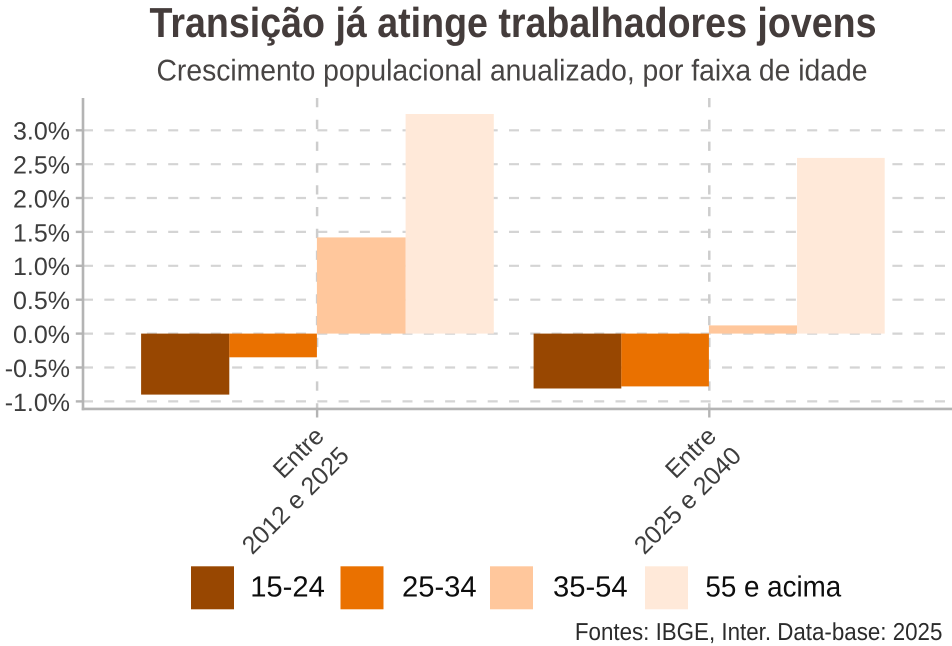 This screenshot has height=646, width=952. What do you see at coordinates (37, 403) in the screenshot?
I see `svg-text: -1.0%` at bounding box center [37, 403].